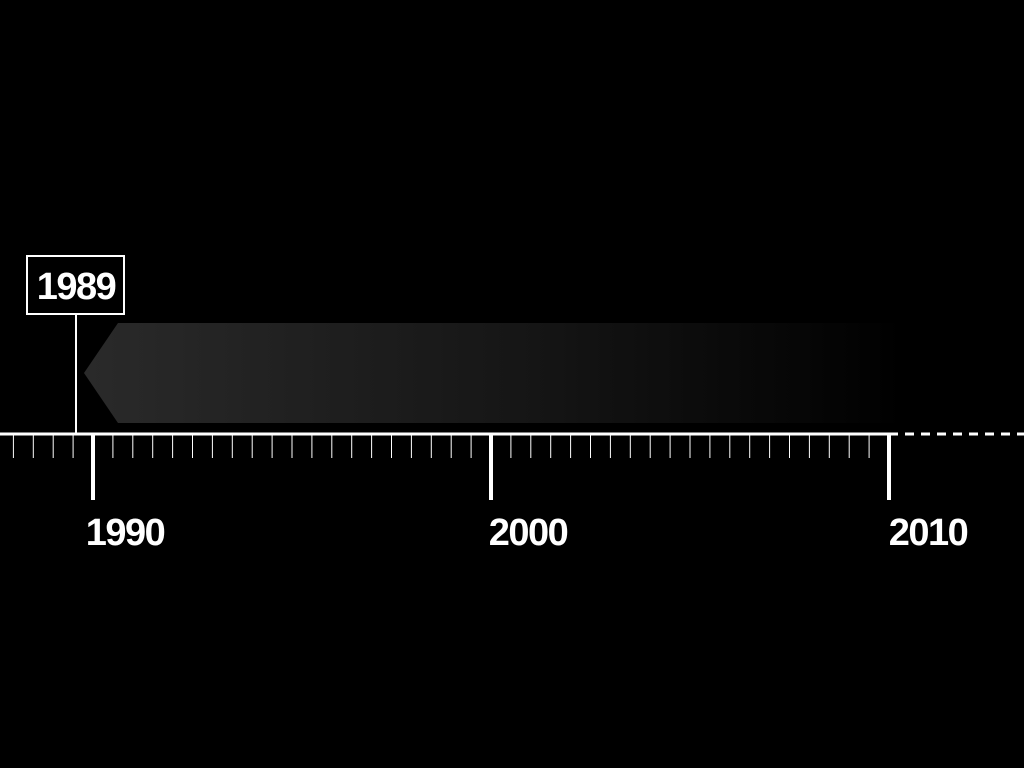 This screenshot has width=1024, height=768. What do you see at coordinates (491, 467) in the screenshot?
I see `major-ticks` at bounding box center [491, 467].